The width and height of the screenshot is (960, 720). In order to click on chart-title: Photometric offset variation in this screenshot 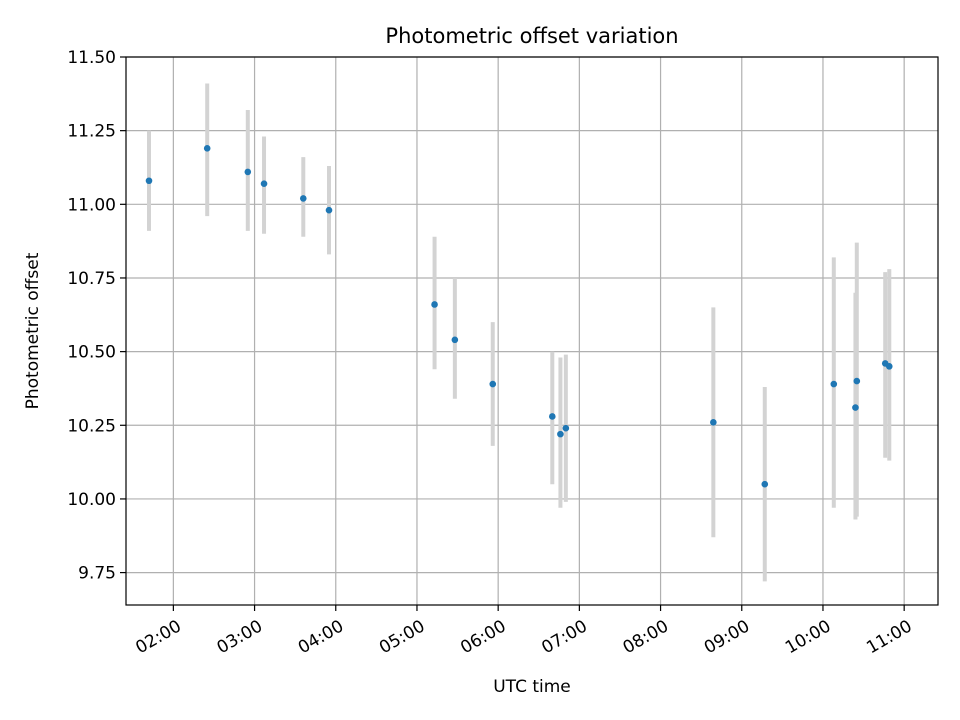, I will do `click(531, 36)`.